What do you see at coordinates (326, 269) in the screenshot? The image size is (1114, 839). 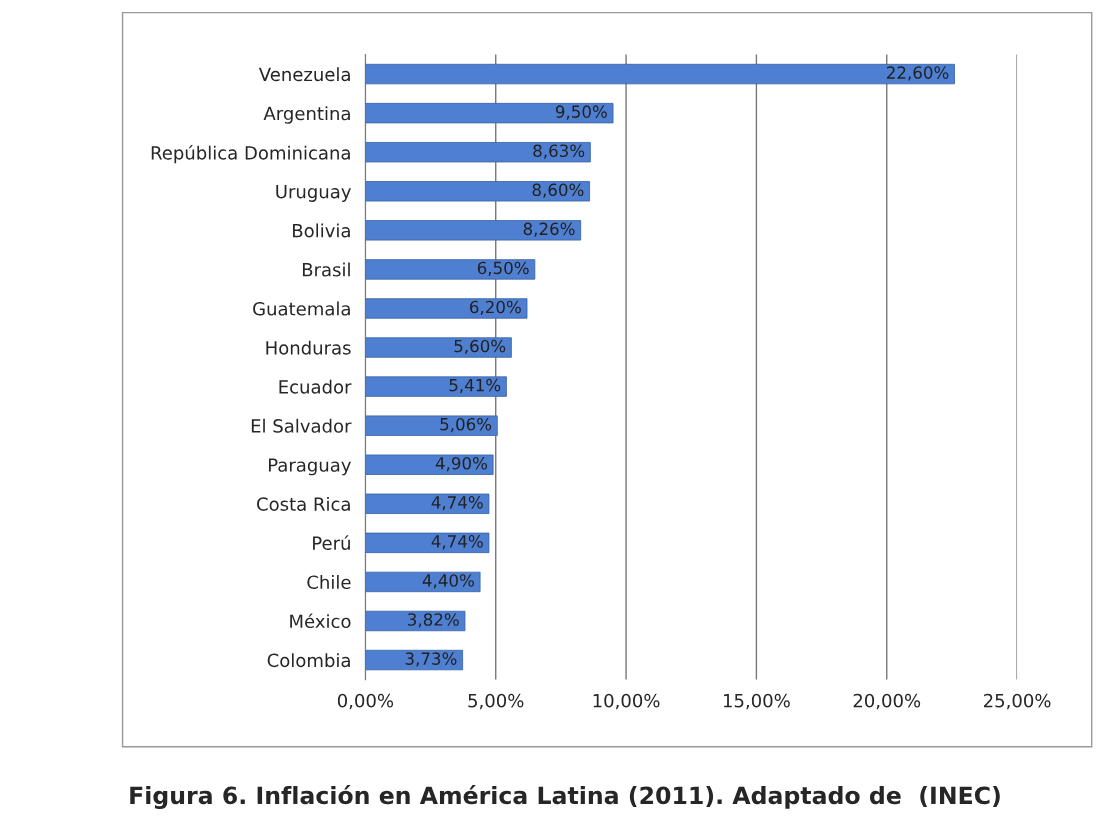 I see `y-tick-label: Brasil` at bounding box center [326, 269].